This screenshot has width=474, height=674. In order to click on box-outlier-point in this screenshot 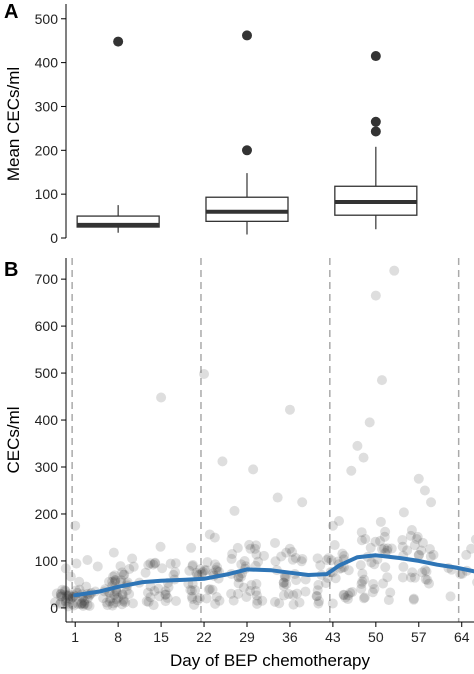, I will do `click(375, 131)`.